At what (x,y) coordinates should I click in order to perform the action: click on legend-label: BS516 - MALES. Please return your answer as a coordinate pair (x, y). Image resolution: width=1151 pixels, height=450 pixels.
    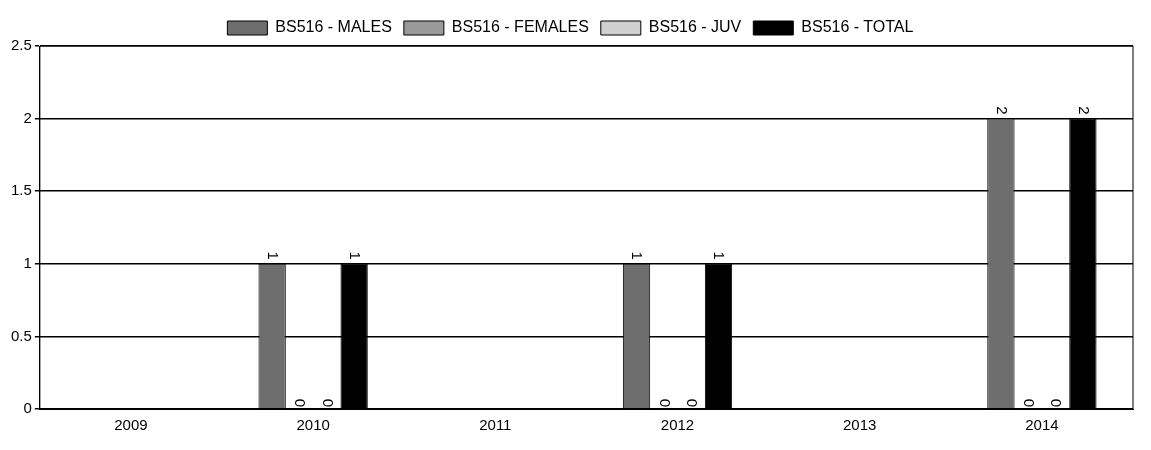
    Looking at the image, I should click on (333, 27).